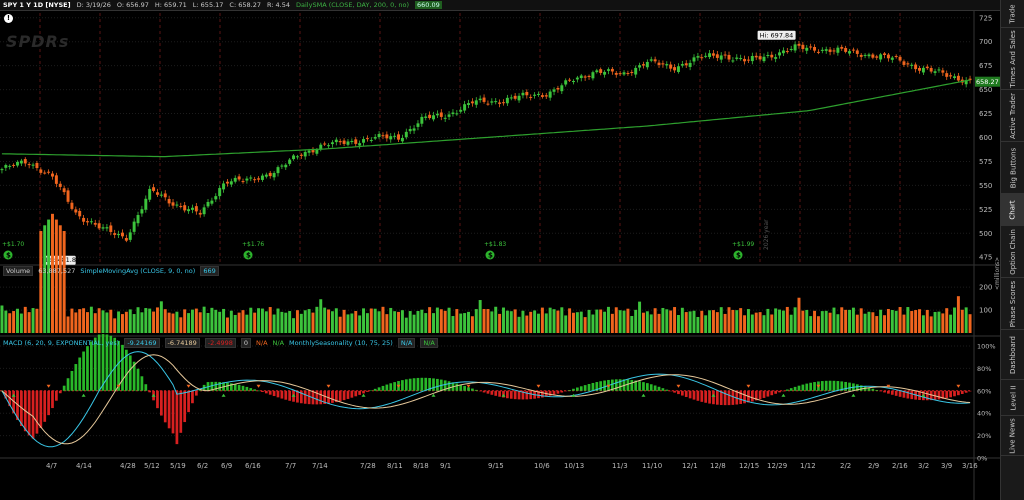 Image resolution: width=1024 pixels, height=500 pixels. Describe the element at coordinates (1012, 355) in the screenshot. I see `tab-dashboard: Dashboard` at that location.